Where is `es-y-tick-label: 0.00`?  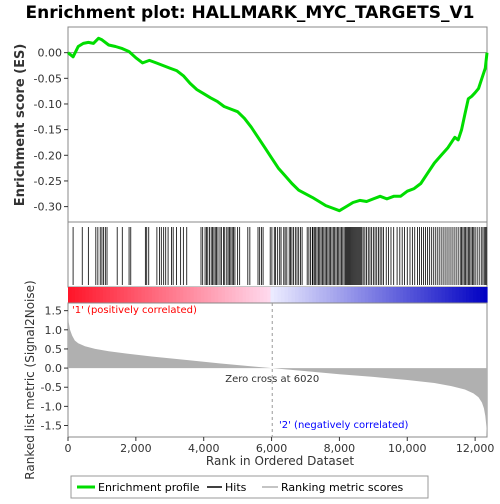
es-y-tick-label: 0.00 is located at coordinates (50, 53).